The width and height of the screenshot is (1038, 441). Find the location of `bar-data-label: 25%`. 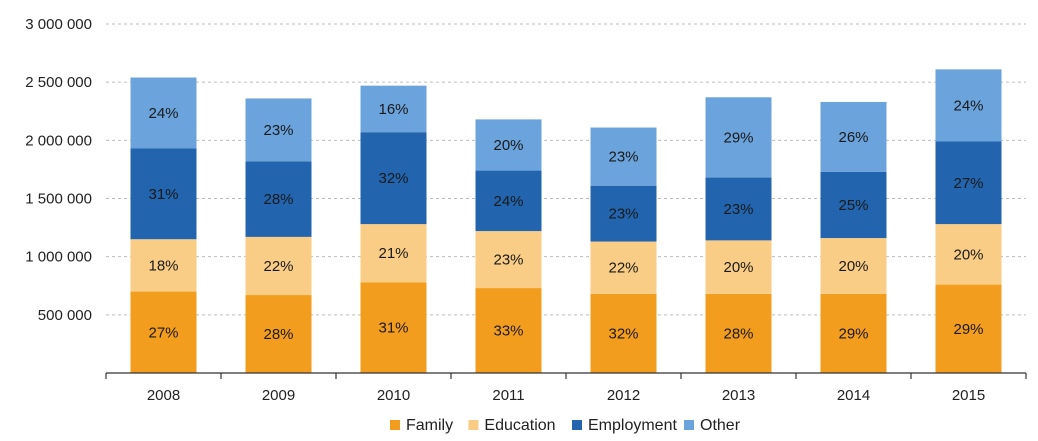

bar-data-label: 25% is located at coordinates (853, 205).